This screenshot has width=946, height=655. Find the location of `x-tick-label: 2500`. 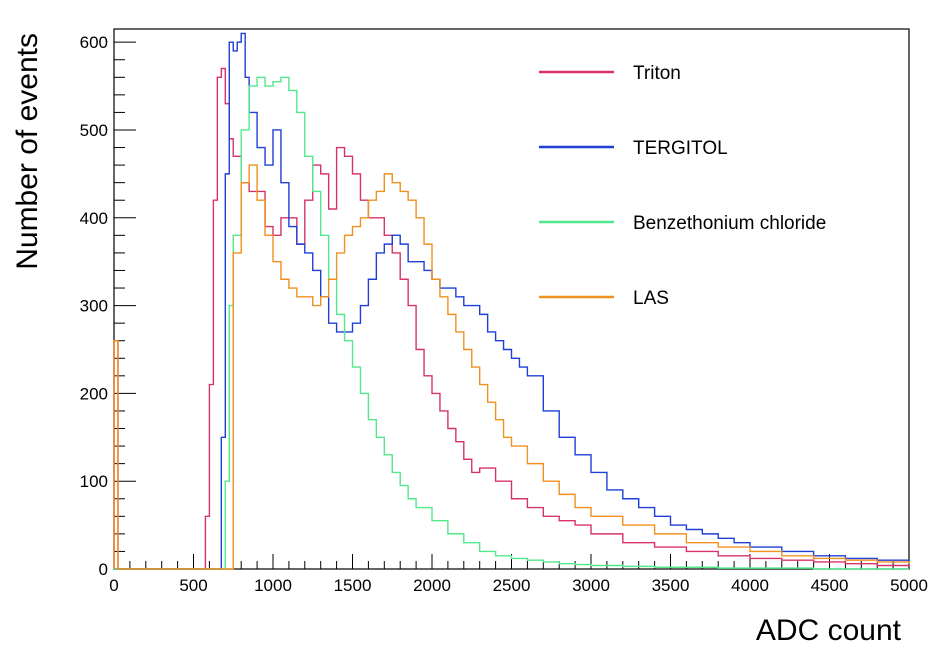

x-tick-label: 2500 is located at coordinates (512, 585).